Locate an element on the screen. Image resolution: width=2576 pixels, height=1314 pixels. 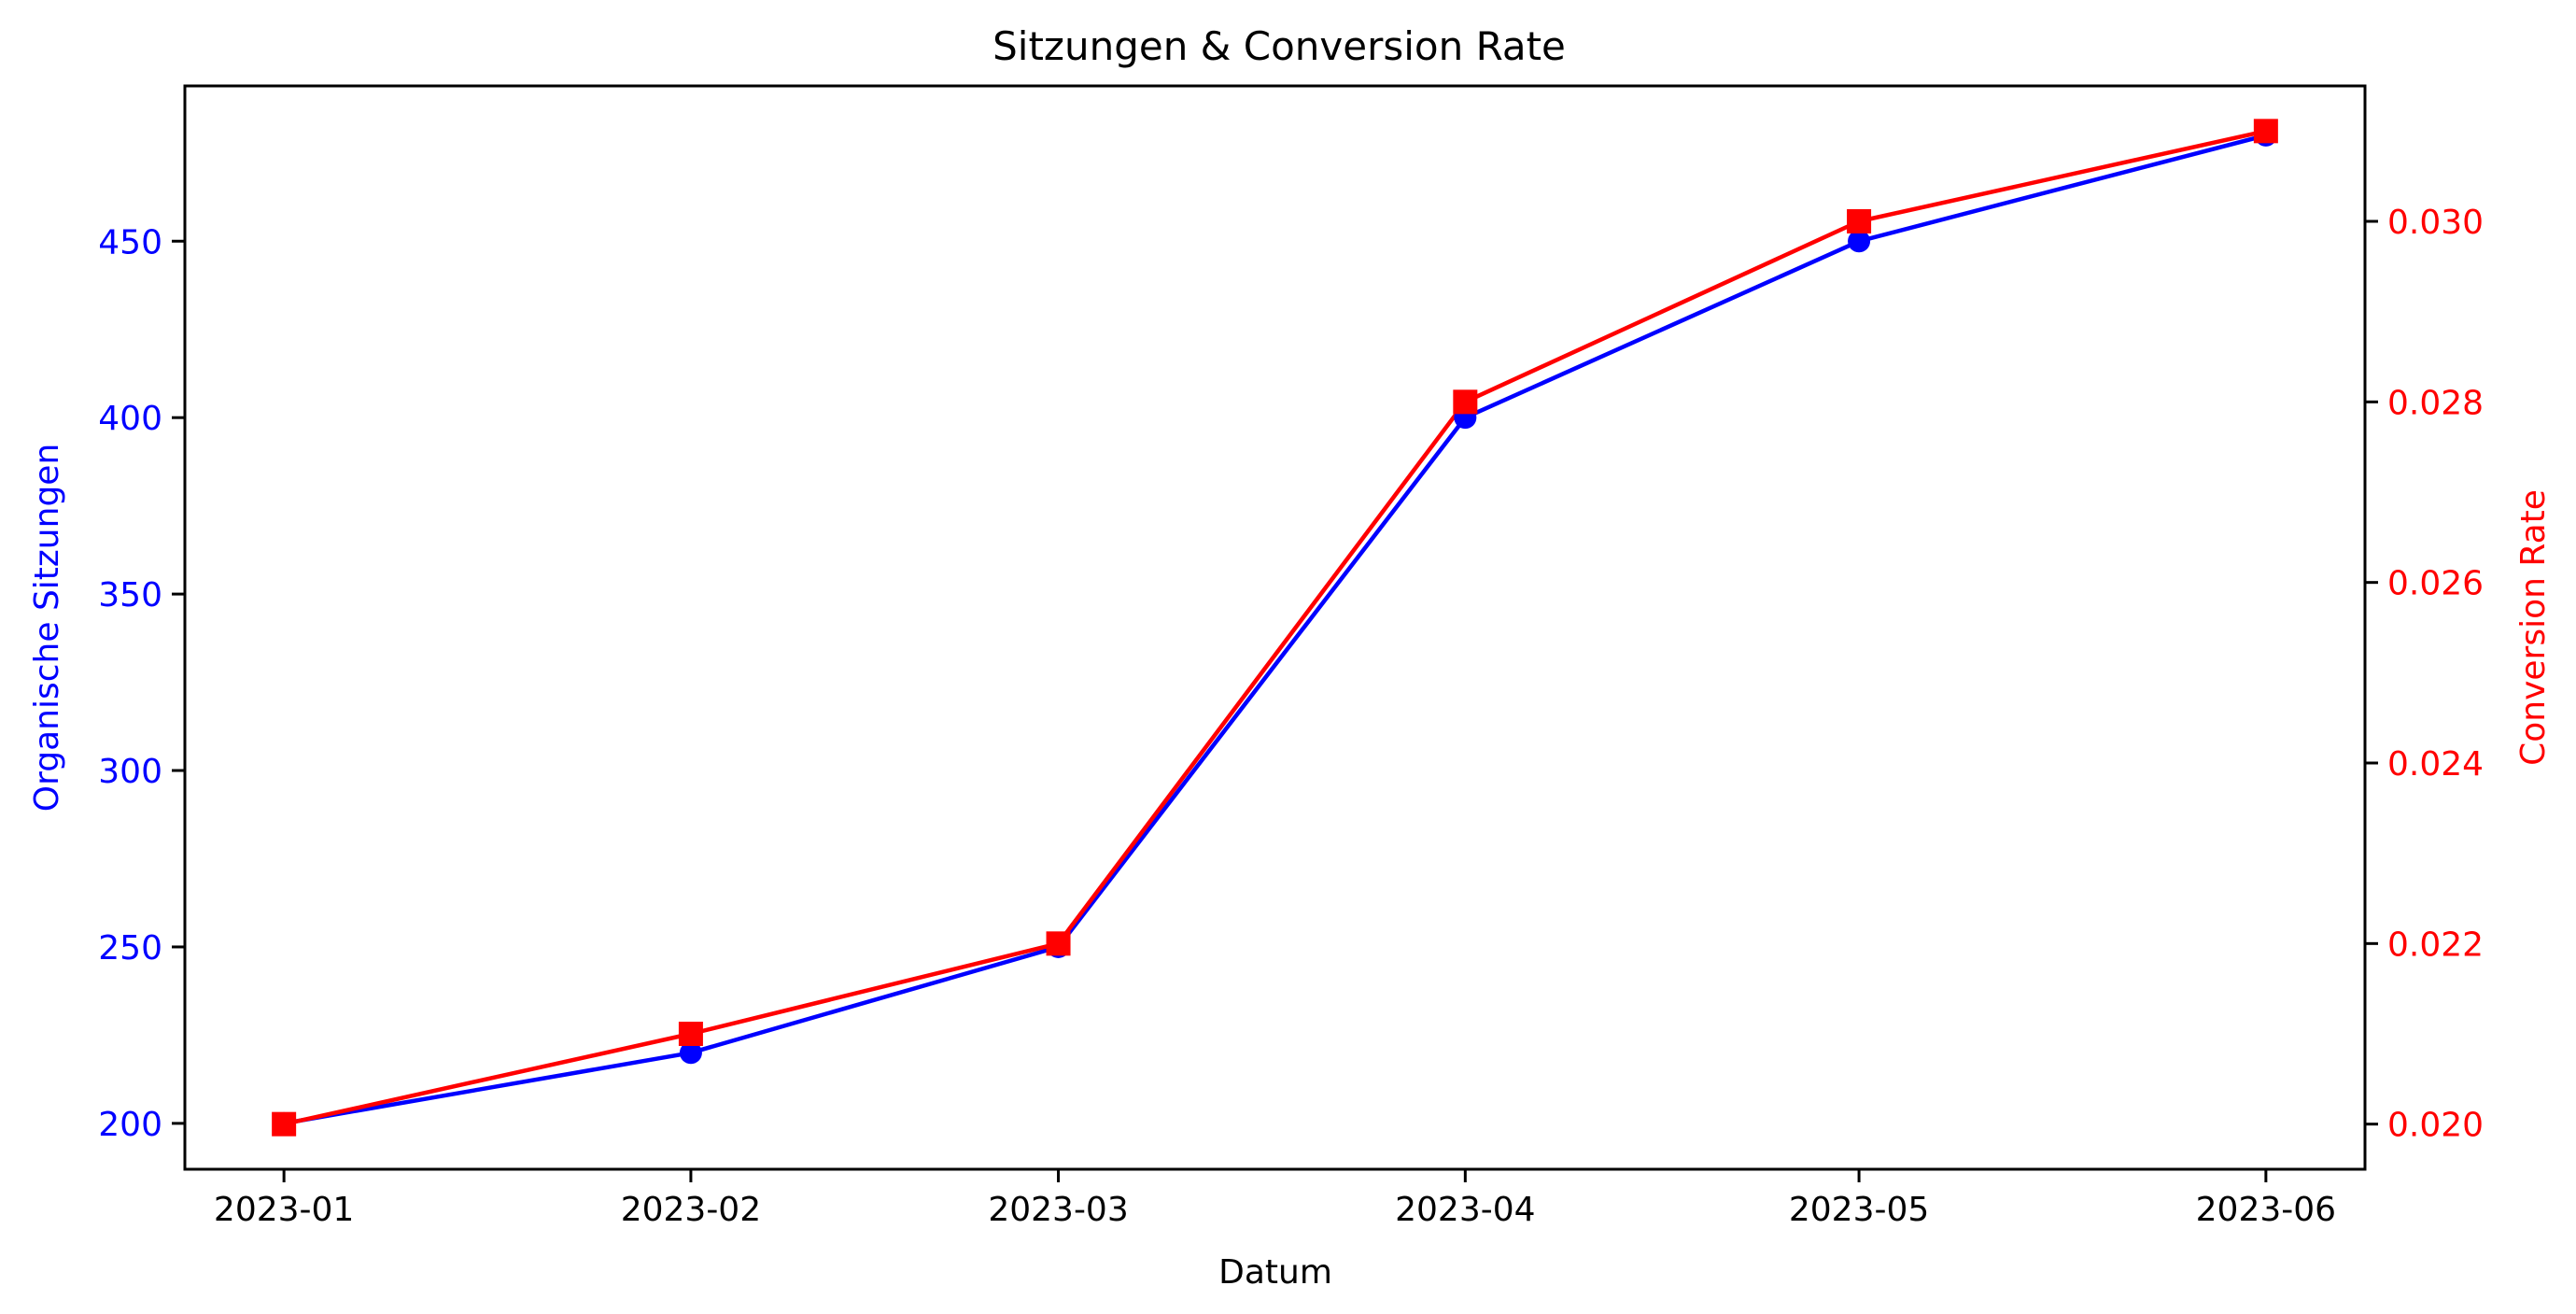
y-axis-right: 0.020 0.022 0.024 0.026 0.028 0.030 is located at coordinates (2424, 674).